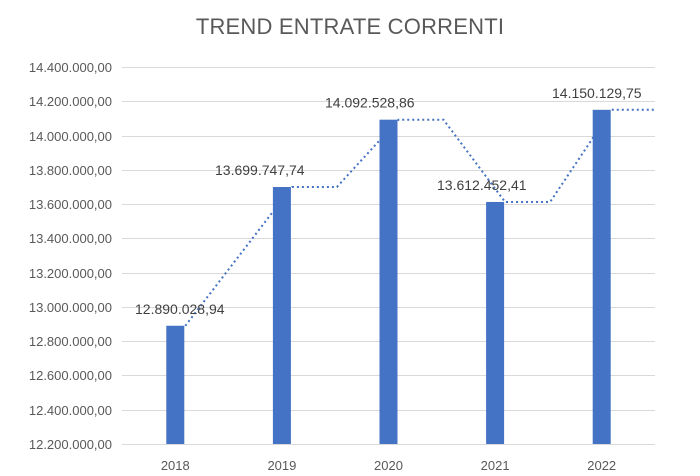 The width and height of the screenshot is (700, 476). Describe the element at coordinates (180, 309) in the screenshot. I see `data-label: 12.890.028,94` at that location.